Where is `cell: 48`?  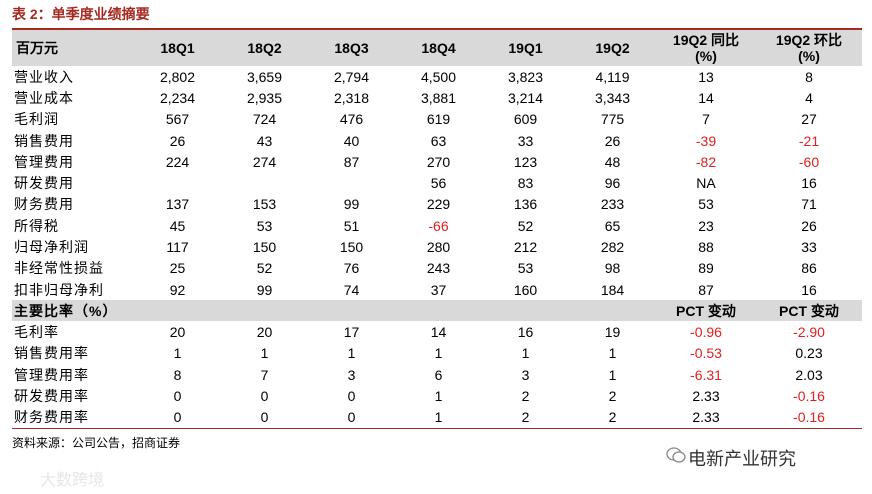
cell: 48 is located at coordinates (612, 161).